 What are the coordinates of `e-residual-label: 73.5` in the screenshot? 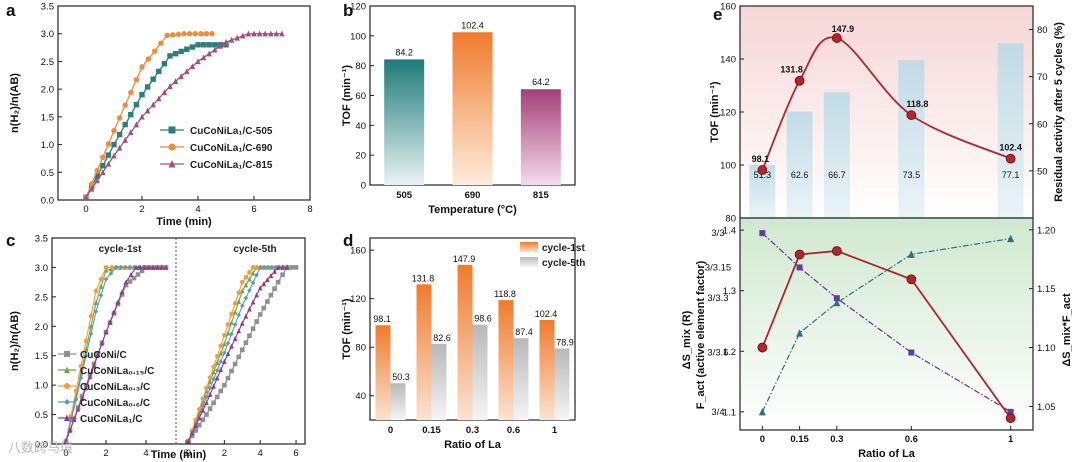 It's located at (912, 175).